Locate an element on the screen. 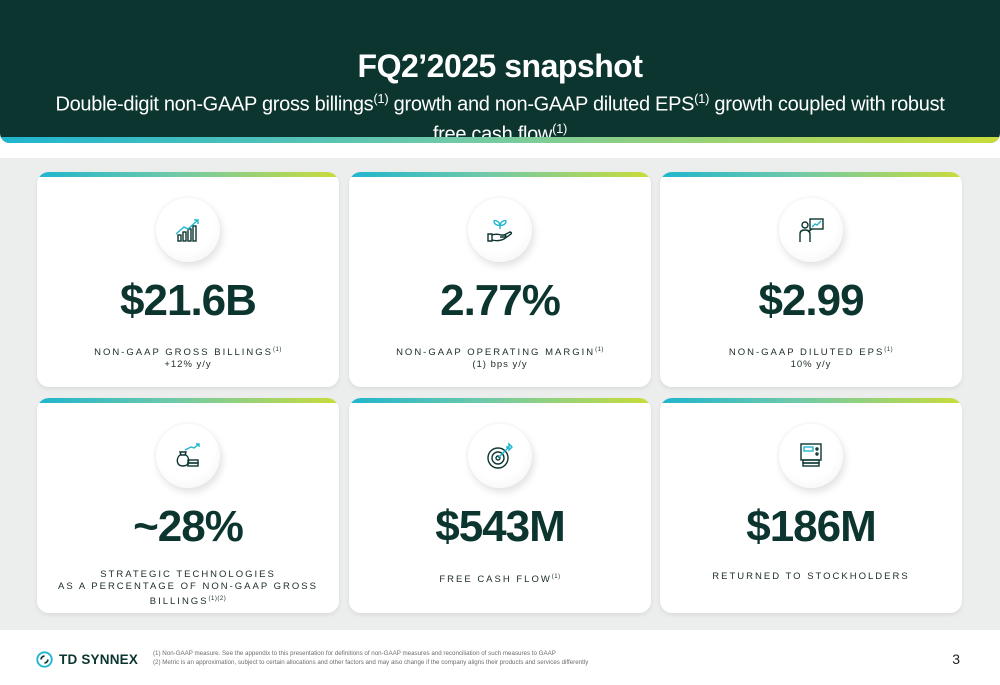 This screenshot has width=1000, height=685. metric-card-free-cash-flow: $543M FREE CASH FLOW(1) is located at coordinates (500, 505).